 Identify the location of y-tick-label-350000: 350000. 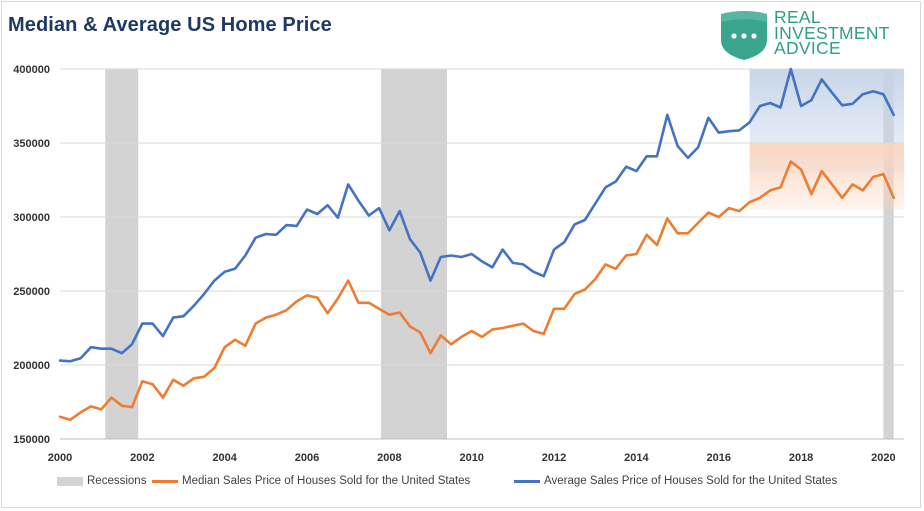
(31, 144).